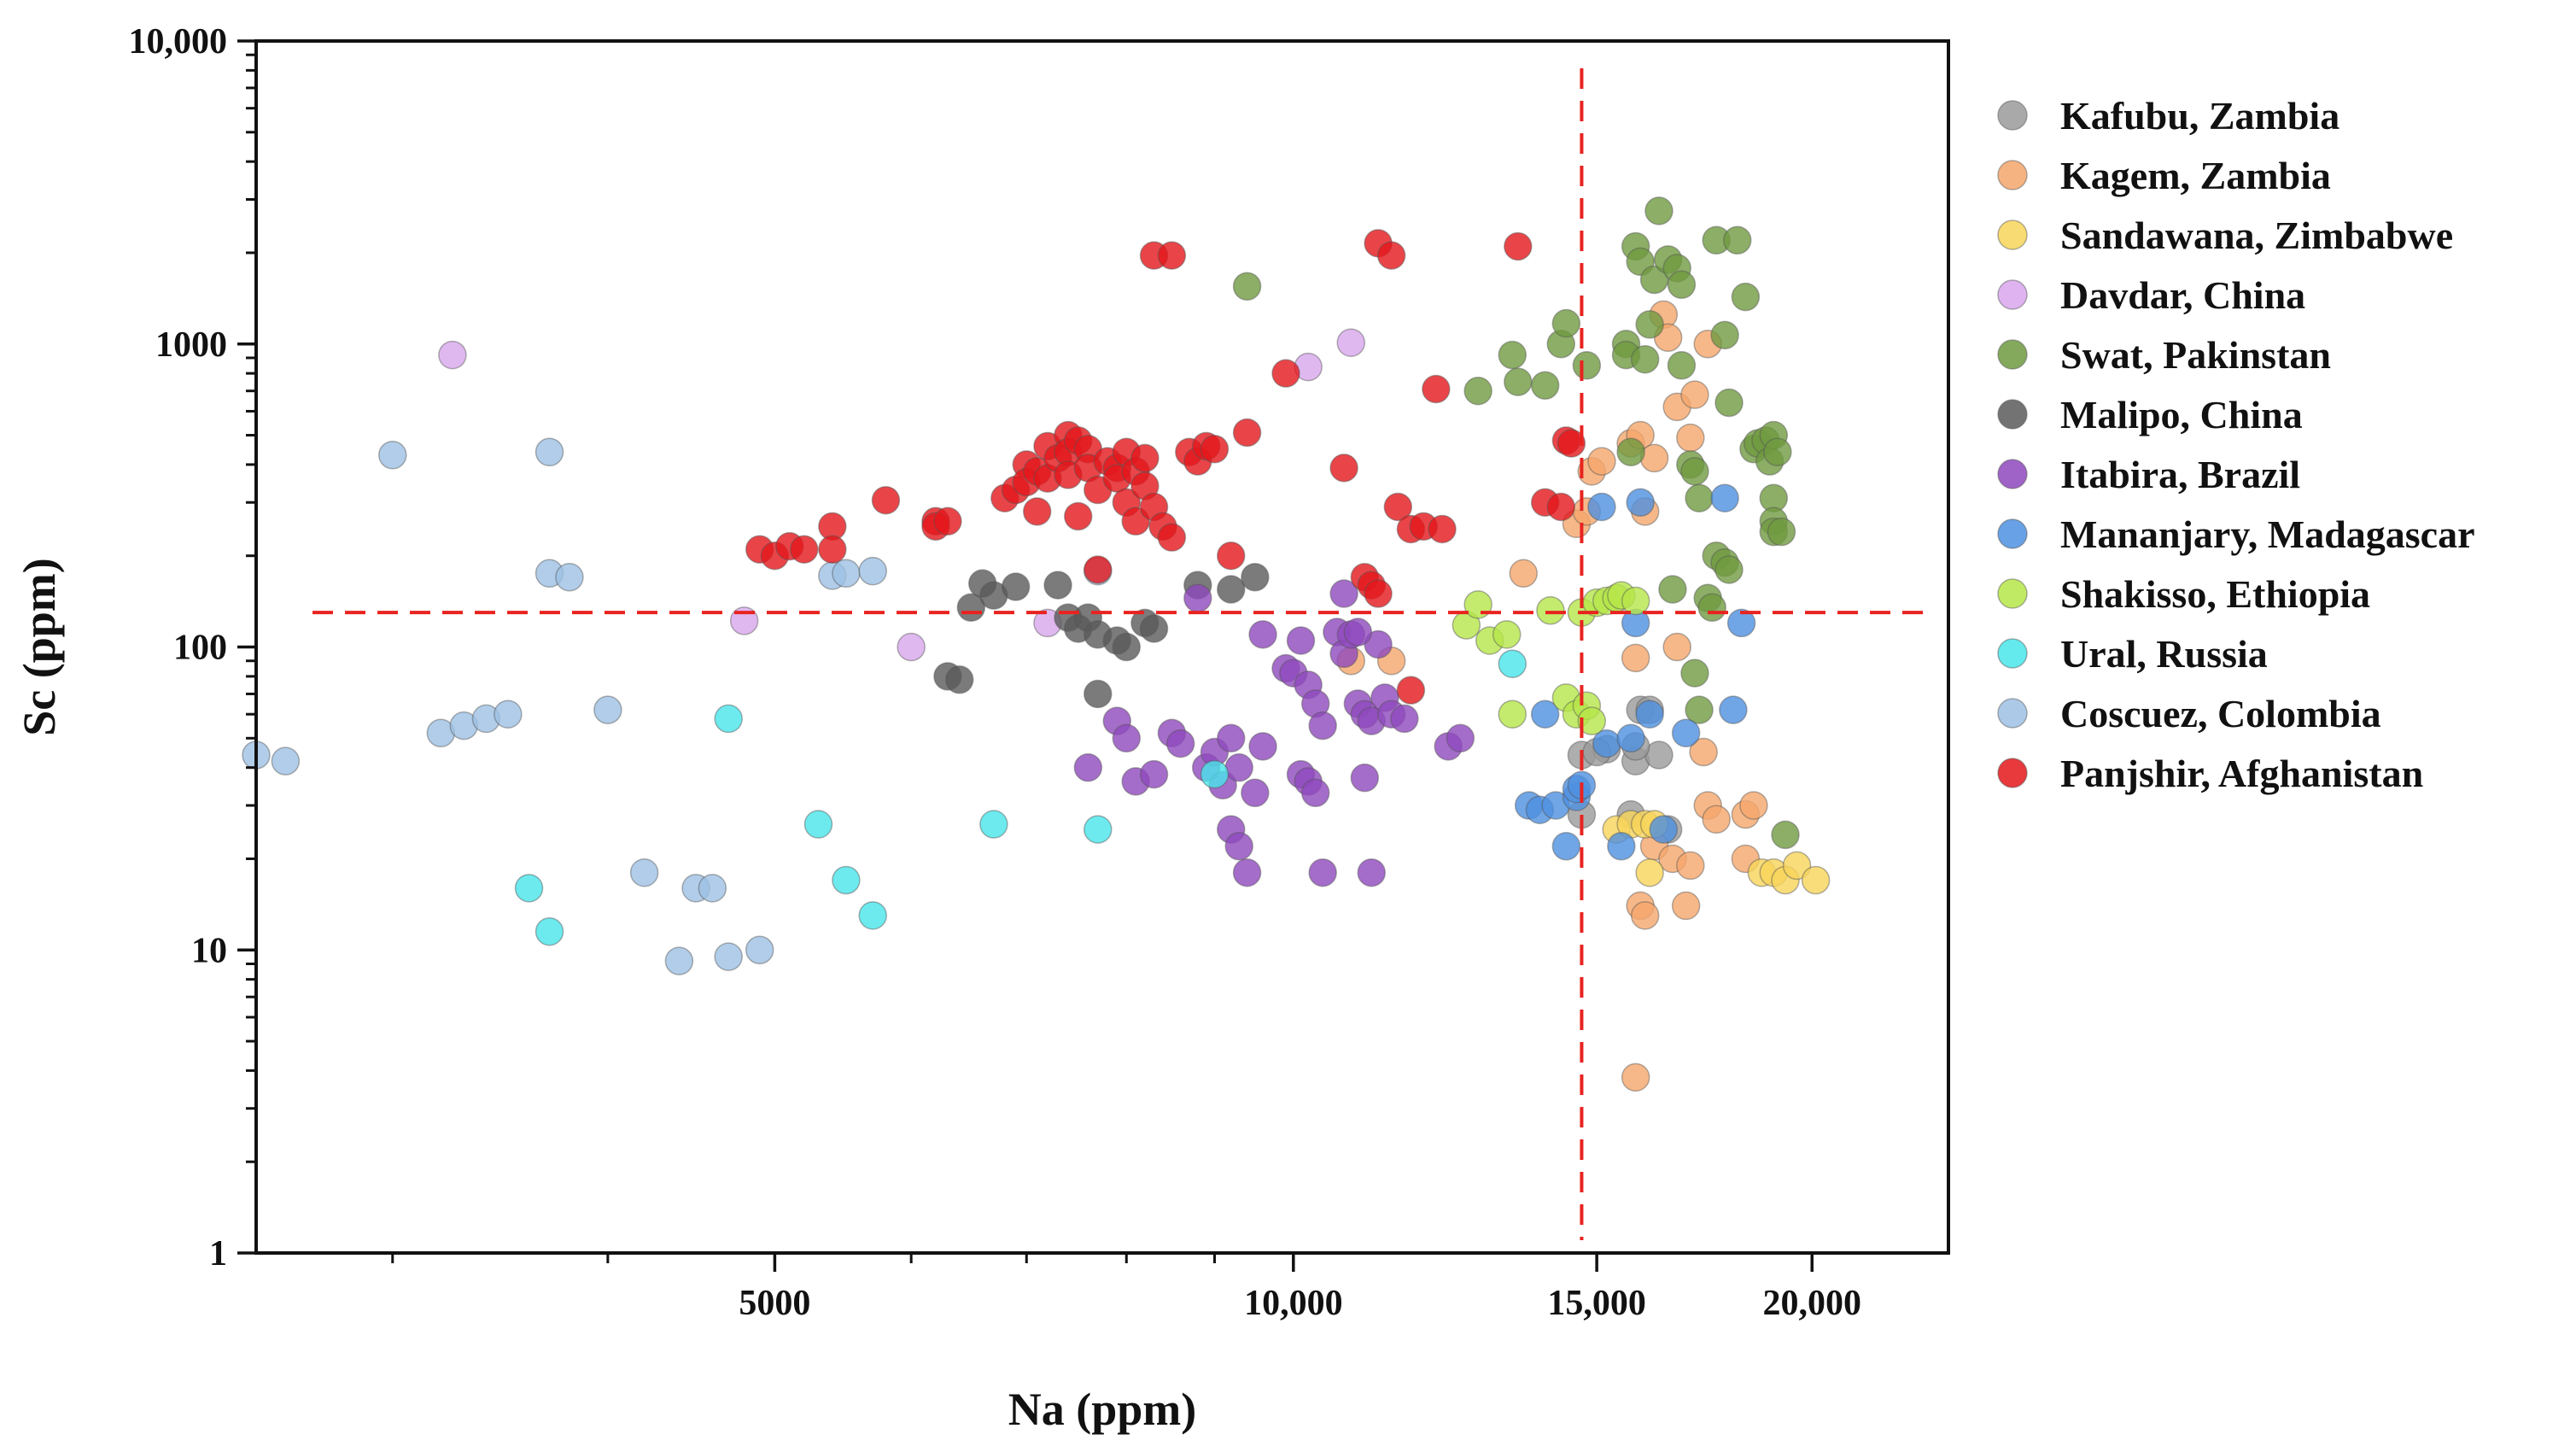 The width and height of the screenshot is (2576, 1452). I want to click on legend-label: Malipo, China, so click(2181, 414).